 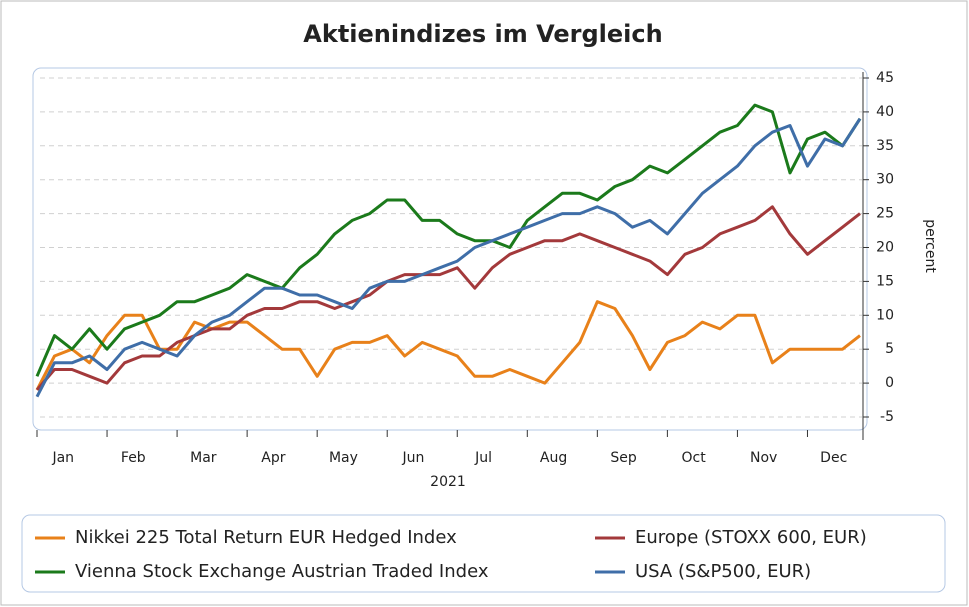 What do you see at coordinates (763, 458) in the screenshot?
I see `x-tick-label: Nov` at bounding box center [763, 458].